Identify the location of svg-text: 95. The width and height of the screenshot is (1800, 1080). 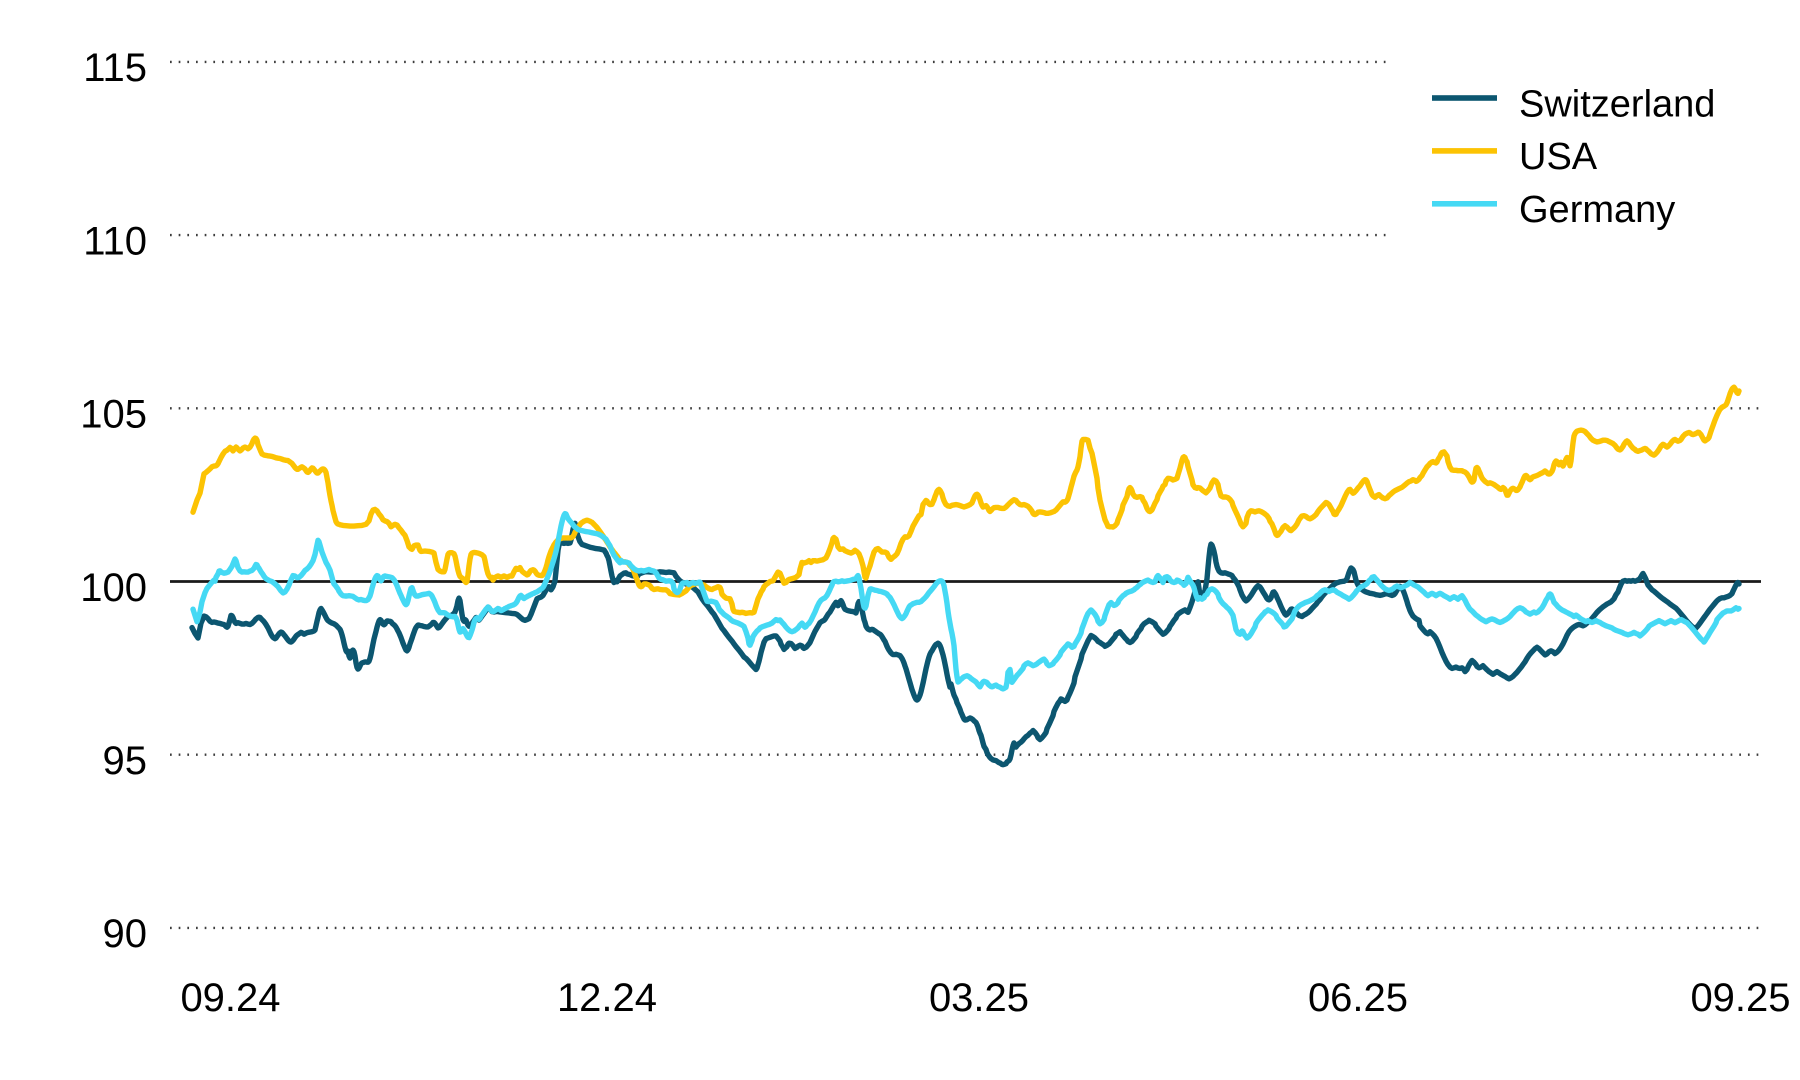
(125, 761).